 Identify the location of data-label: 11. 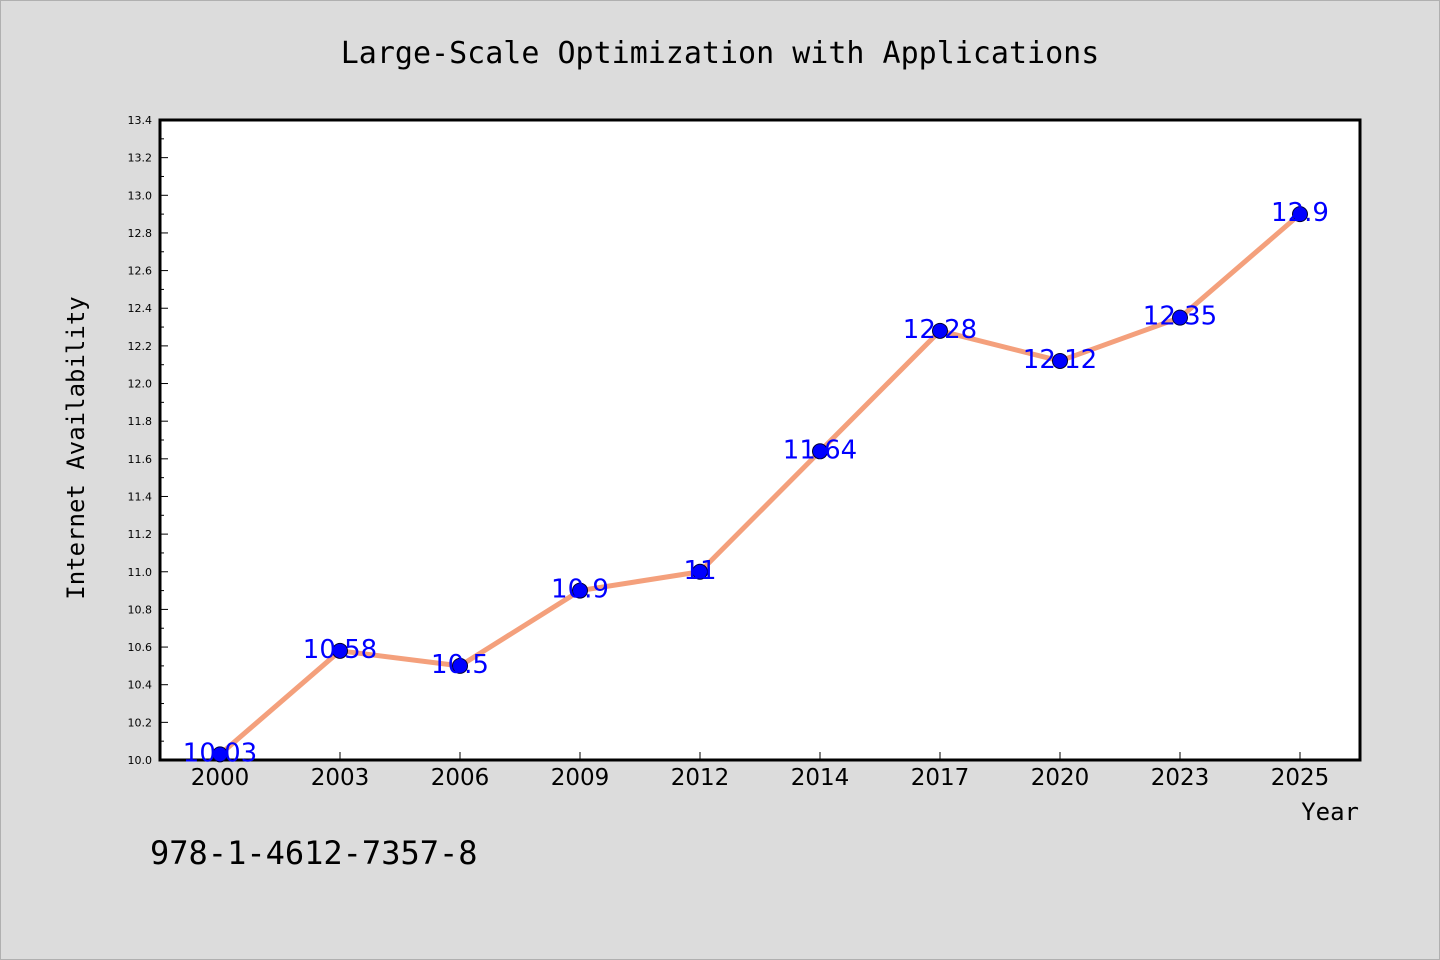
(699, 571).